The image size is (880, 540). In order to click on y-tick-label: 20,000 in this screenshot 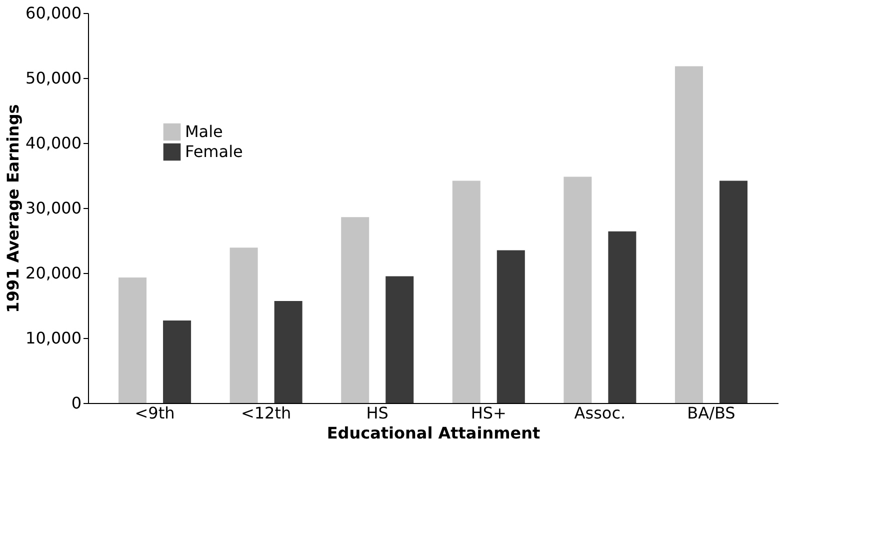, I will do `click(54, 273)`.